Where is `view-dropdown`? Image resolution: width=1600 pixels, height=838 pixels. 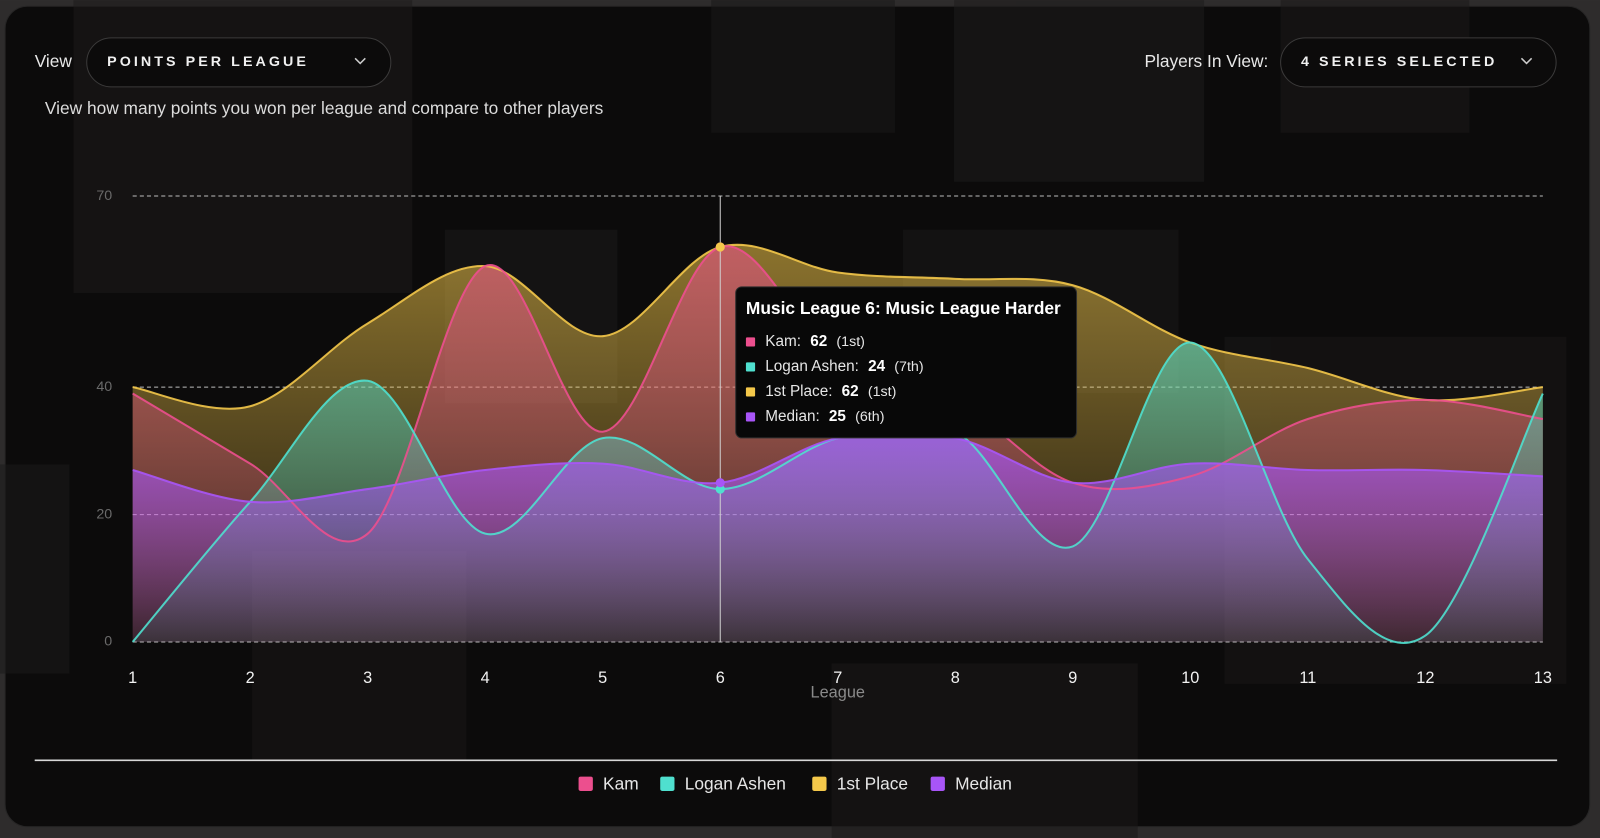 view-dropdown is located at coordinates (239, 62).